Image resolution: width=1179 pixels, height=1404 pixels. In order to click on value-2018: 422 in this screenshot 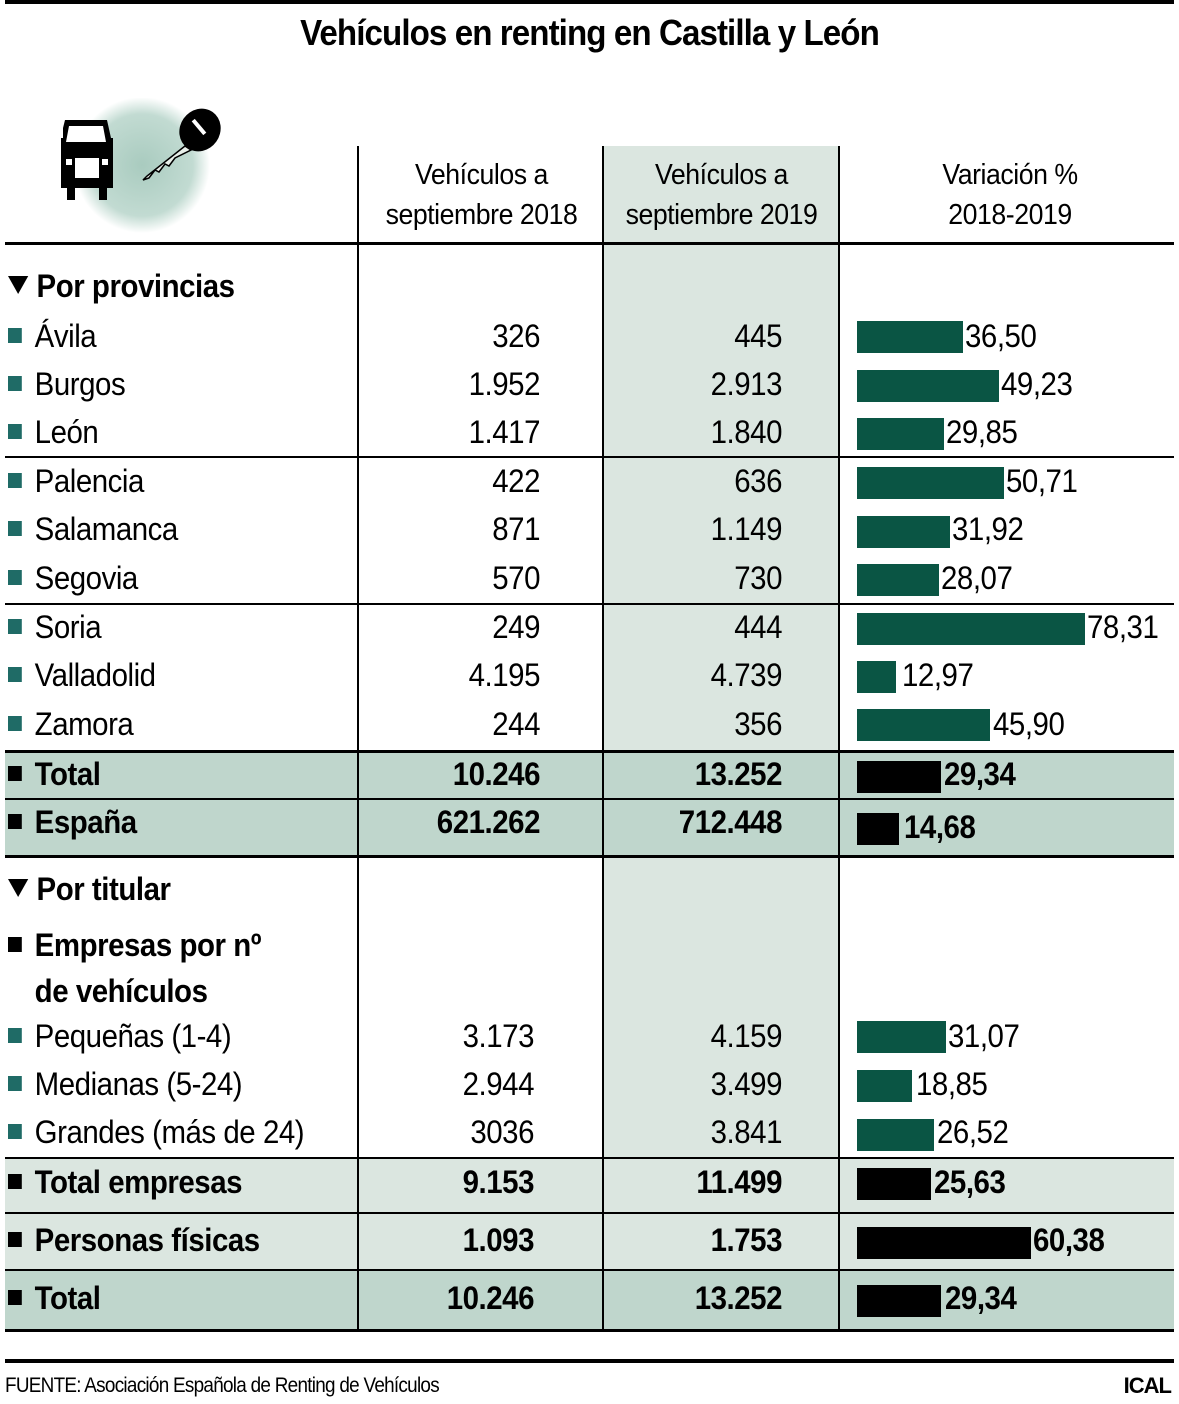, I will do `click(516, 481)`.